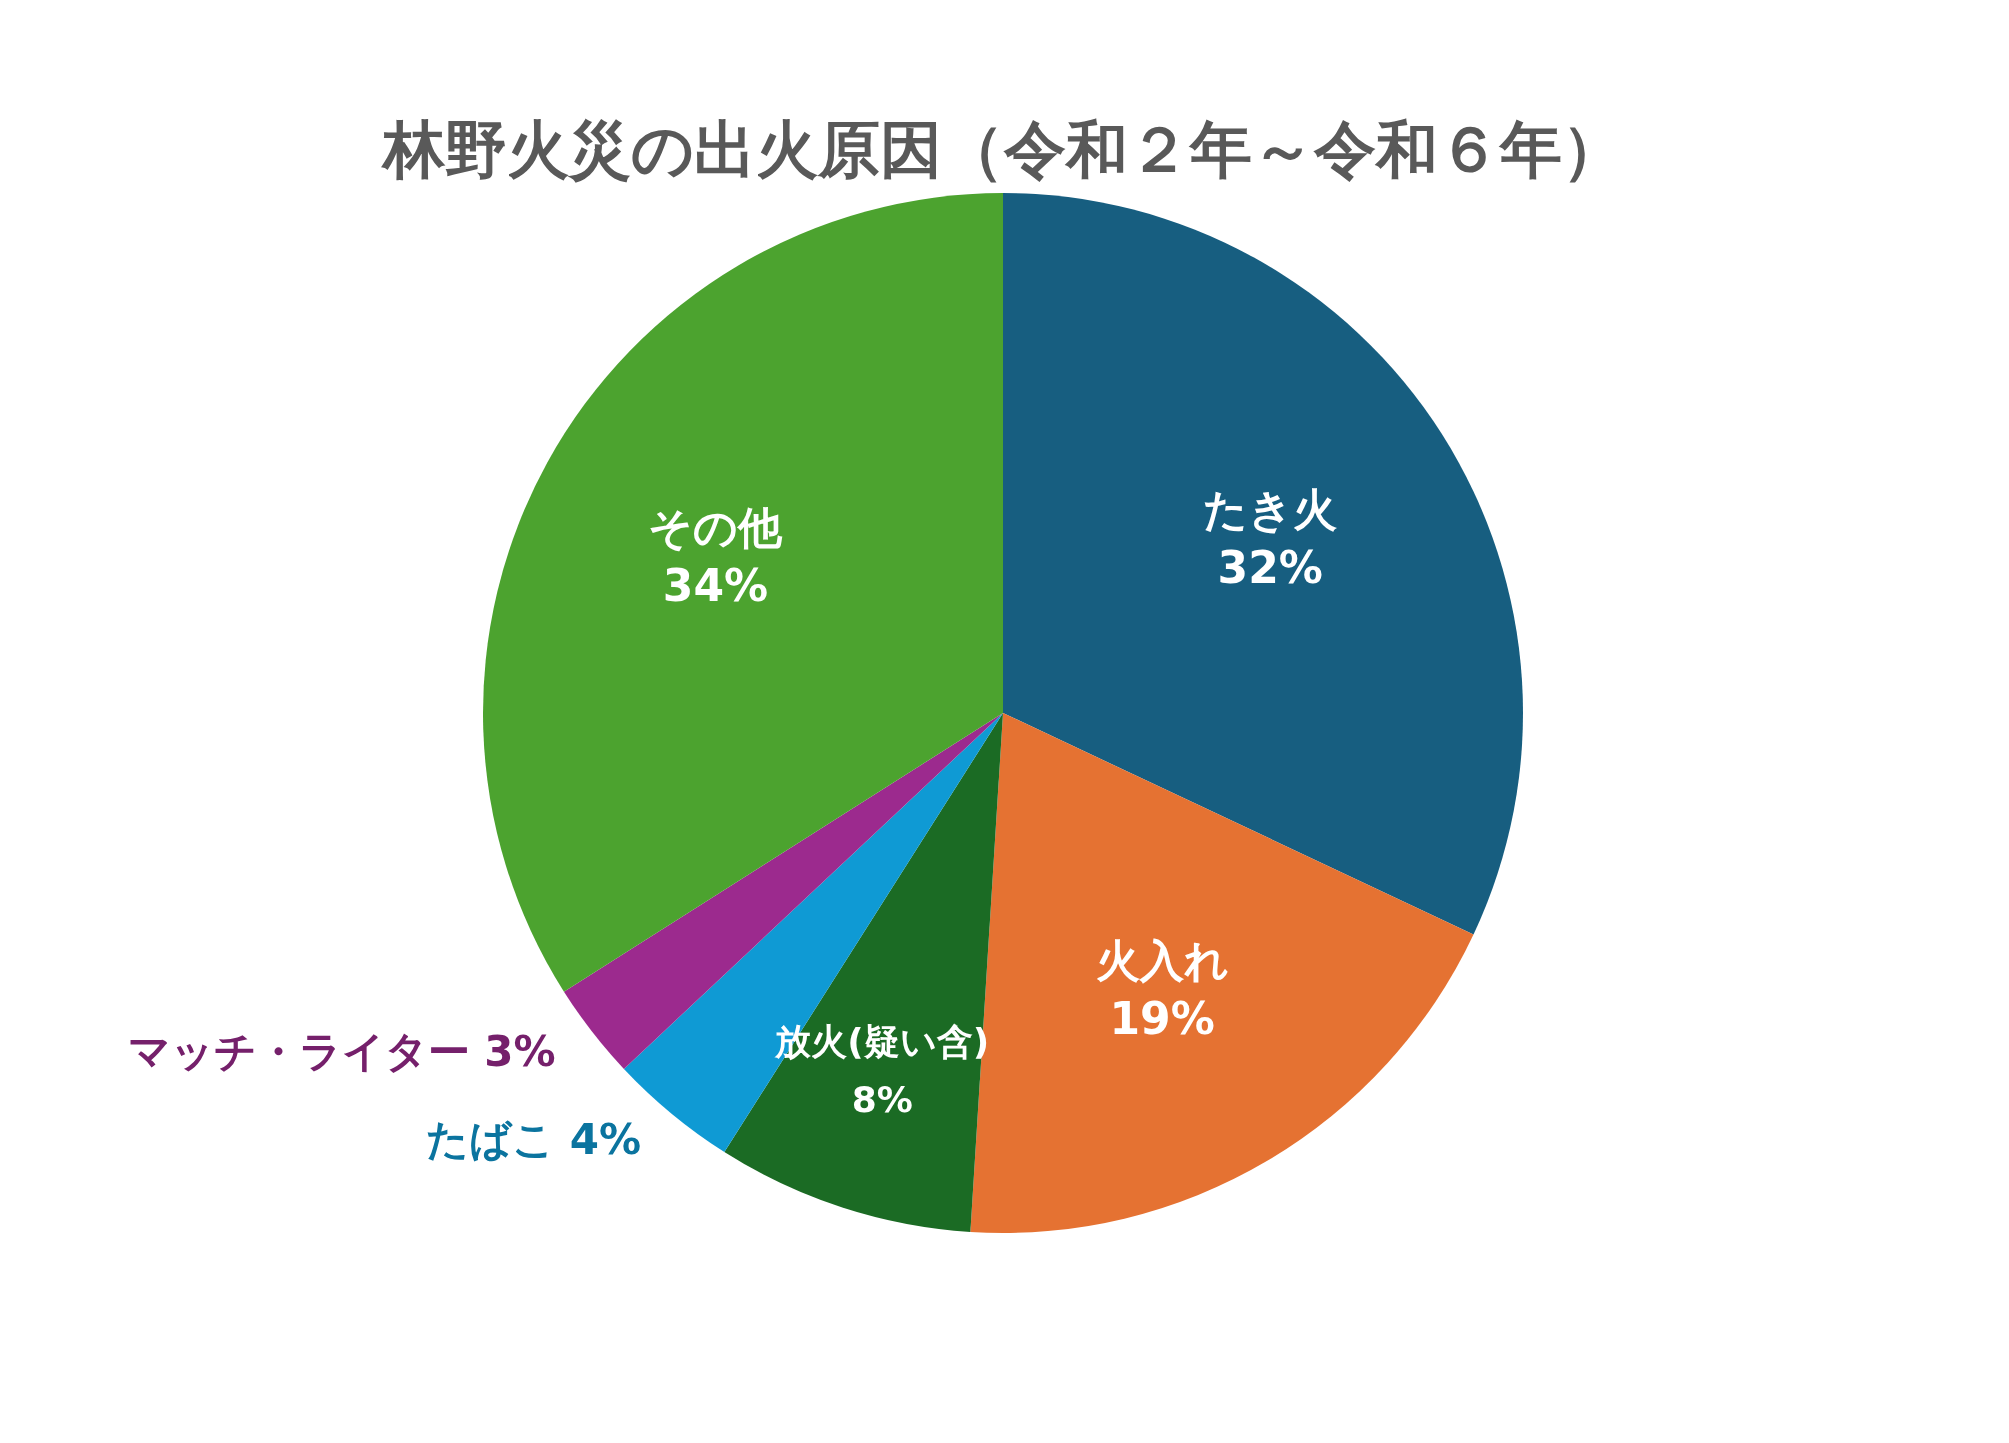  What do you see at coordinates (1162, 1018) in the screenshot?
I see `data-label: 19%` at bounding box center [1162, 1018].